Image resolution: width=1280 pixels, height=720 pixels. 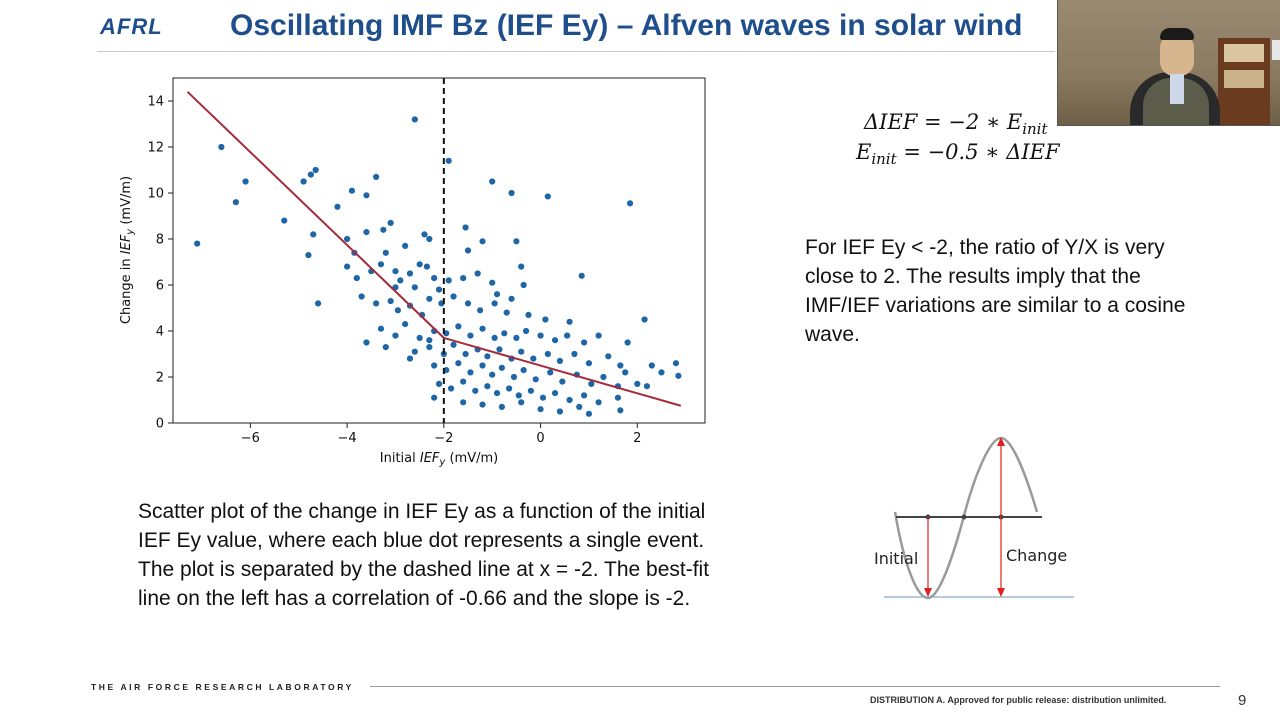 I want to click on formula-delta-ief: ΔIEF = −2 ∗ Einit, so click(x=956, y=124).